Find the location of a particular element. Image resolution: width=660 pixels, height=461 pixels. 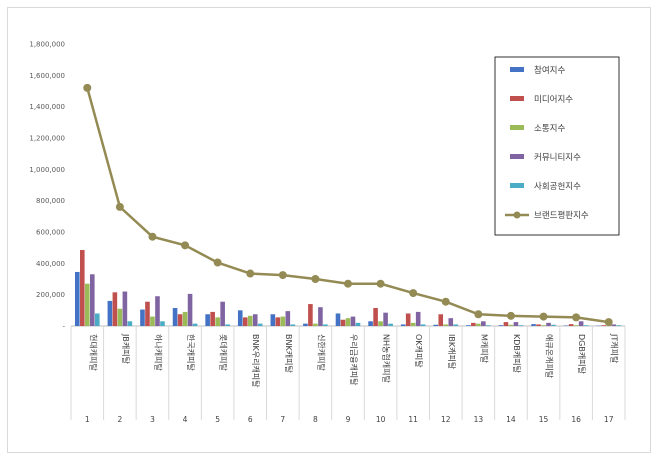

x-category-label: 하나캐피탈 is located at coordinates (158, 352).